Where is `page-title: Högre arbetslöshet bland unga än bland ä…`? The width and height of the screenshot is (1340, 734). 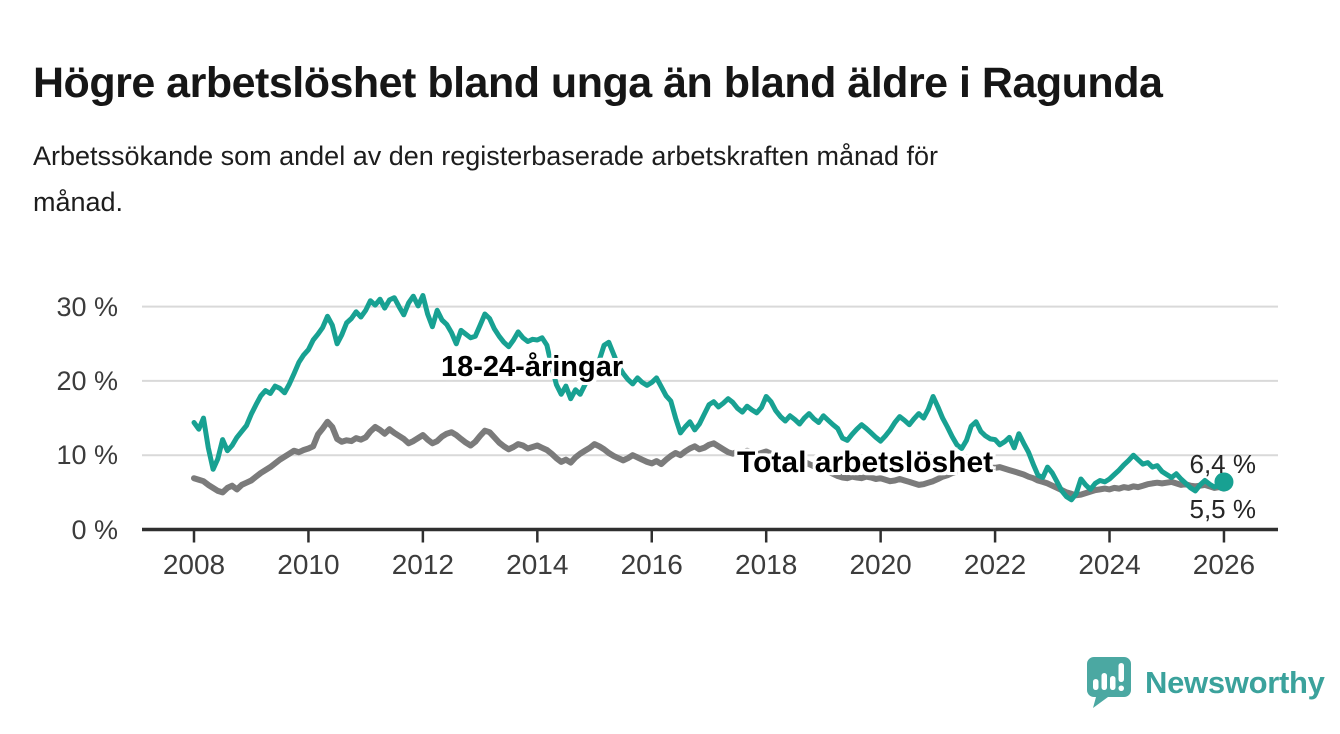 page-title: Högre arbetslöshet bland unga än bland ä… is located at coordinates (598, 82).